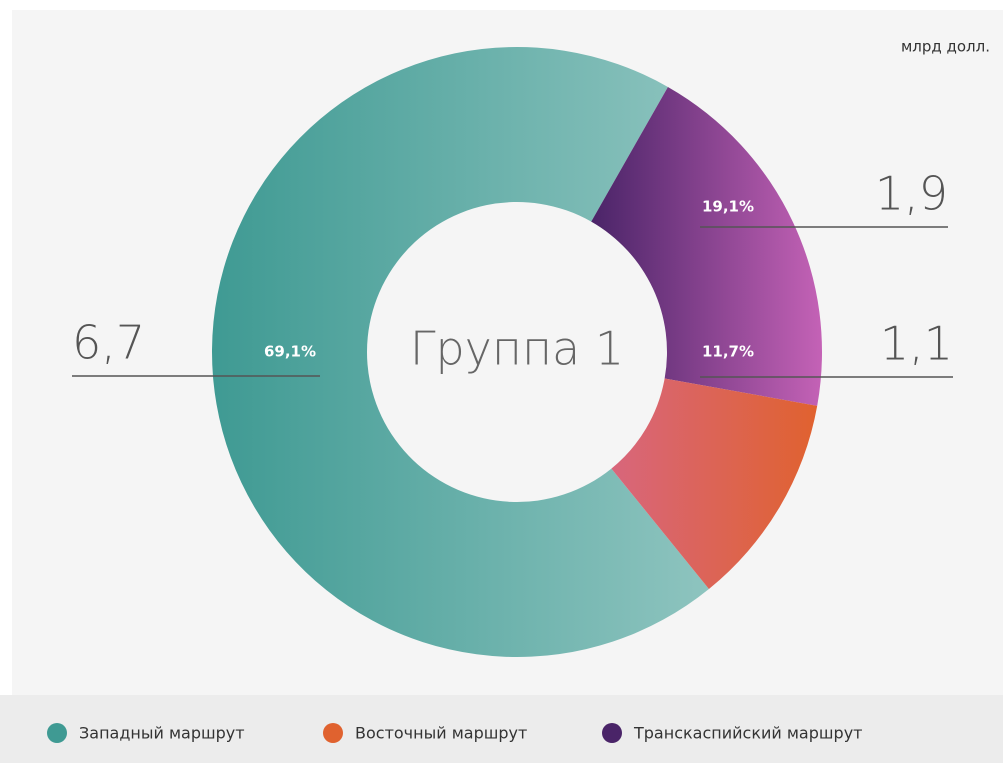 The image size is (1003, 763). I want to click on share-label: 69,1%, so click(290, 352).